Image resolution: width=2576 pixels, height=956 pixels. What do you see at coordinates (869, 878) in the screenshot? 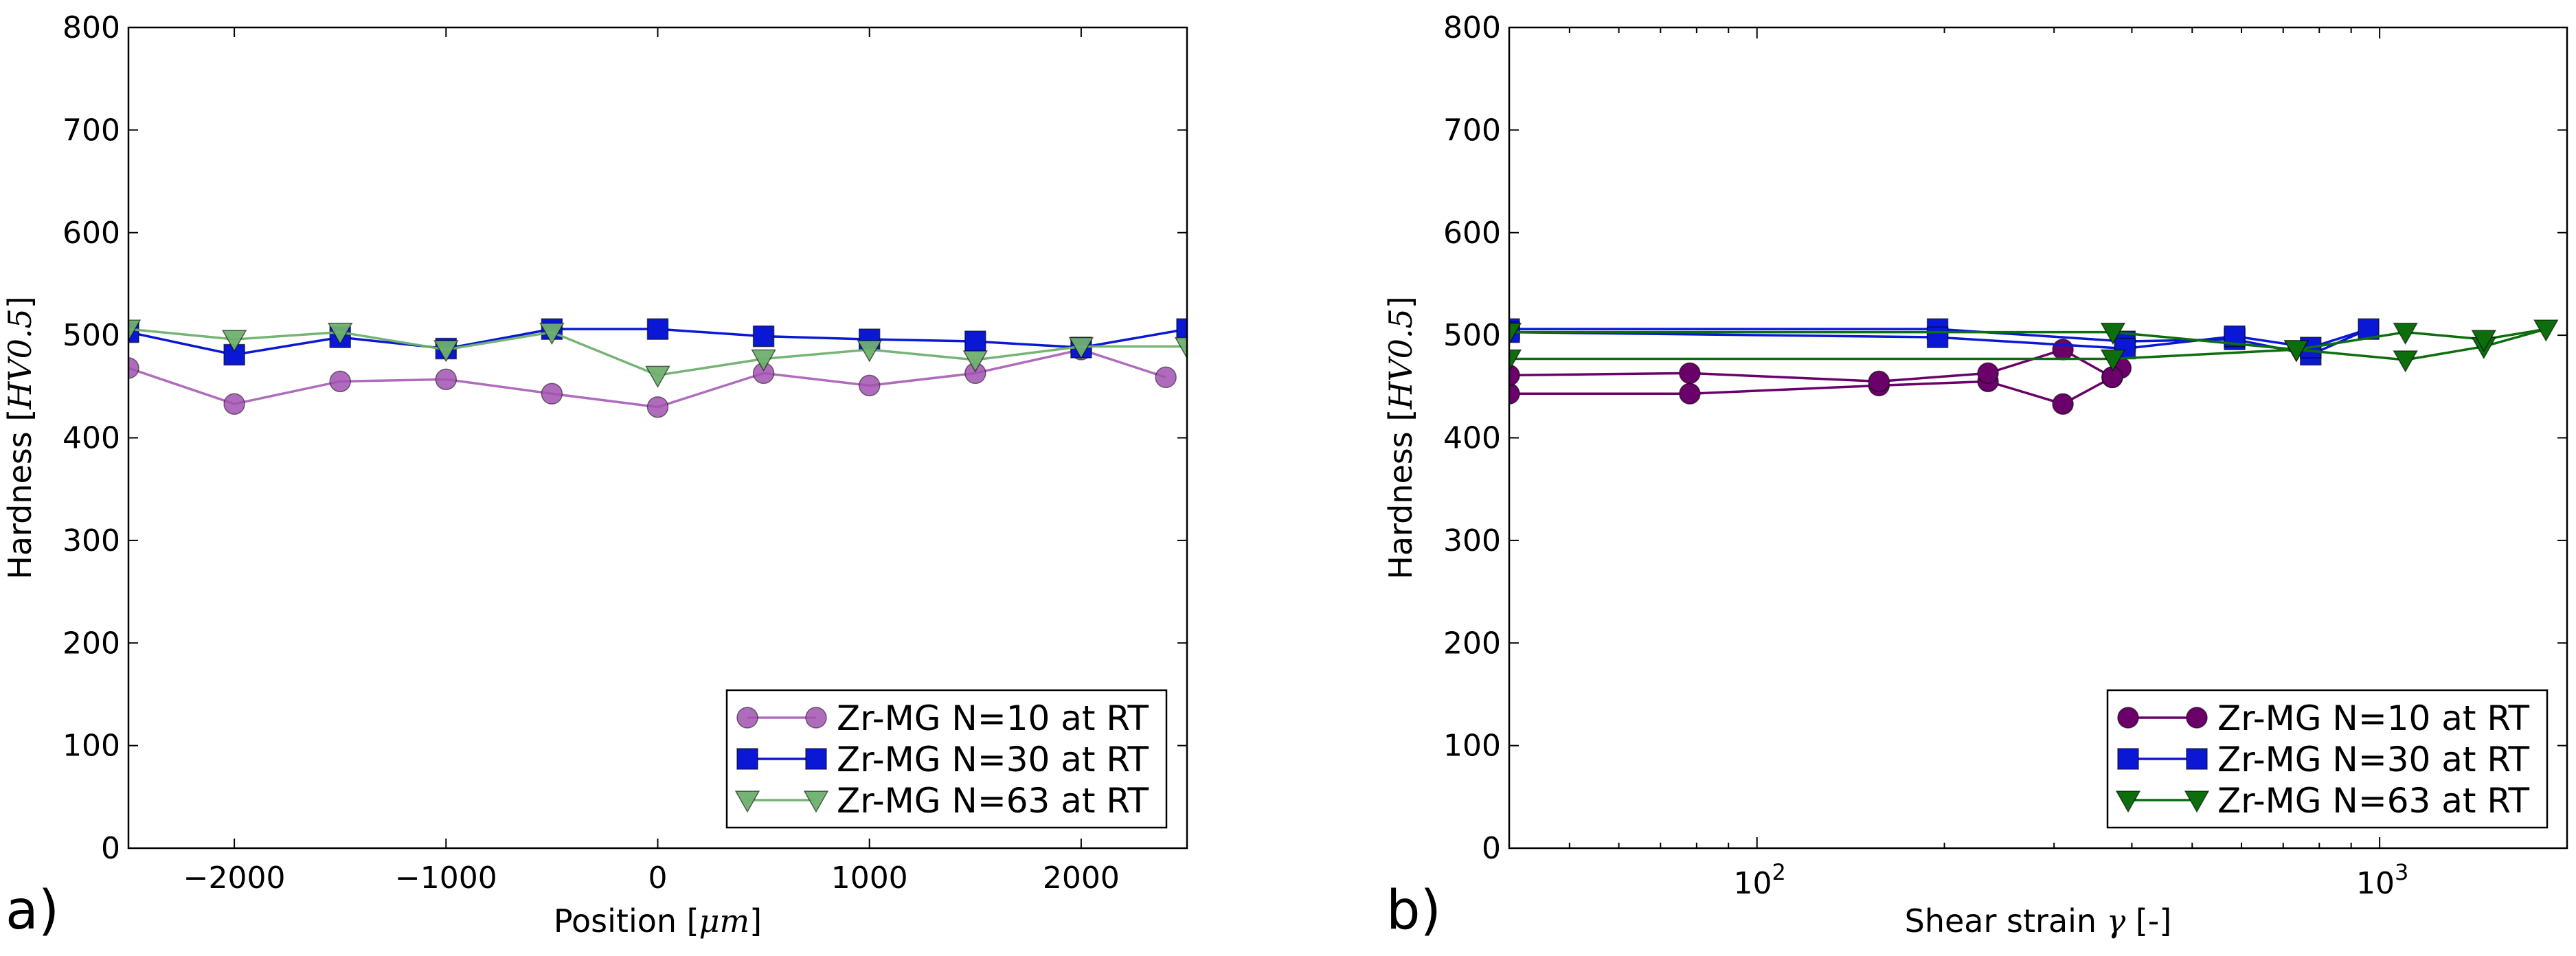
I see `x-tick-label: 1000` at bounding box center [869, 878].